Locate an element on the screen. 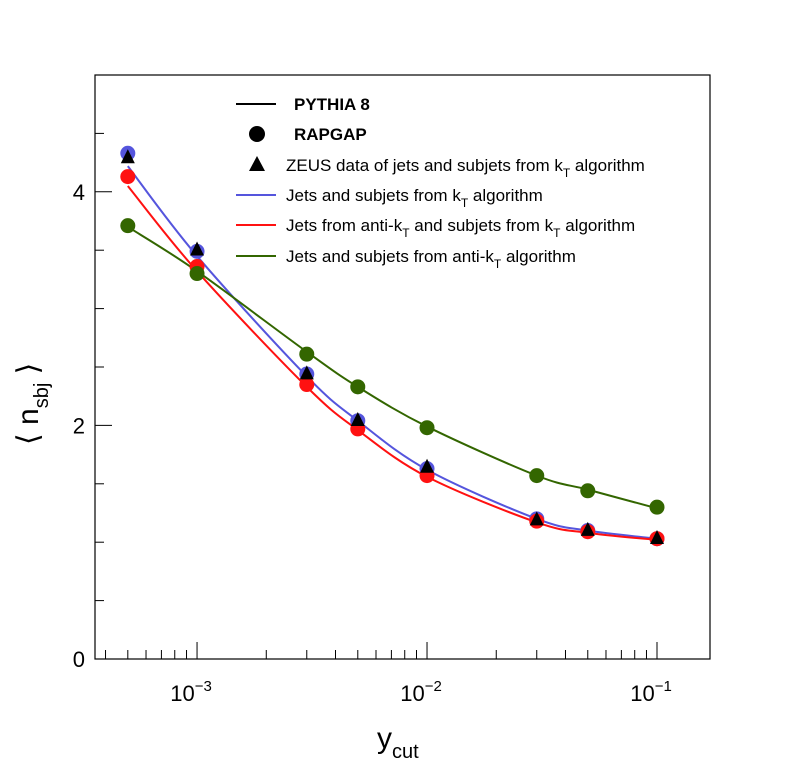  legend-label: Jets and subjets from kT algorithm is located at coordinates (414, 198).